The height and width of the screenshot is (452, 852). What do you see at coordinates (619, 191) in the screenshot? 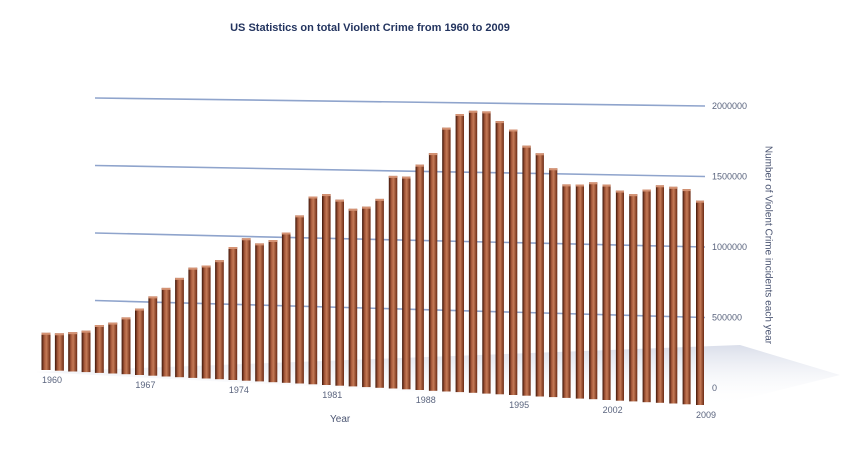
I see `bar-top-2003` at bounding box center [619, 191].